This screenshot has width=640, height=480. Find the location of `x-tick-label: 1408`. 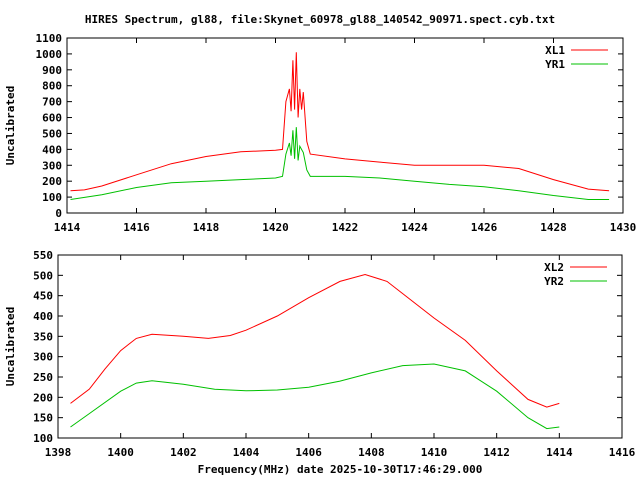

x-tick-label: 1408 is located at coordinates (371, 452).